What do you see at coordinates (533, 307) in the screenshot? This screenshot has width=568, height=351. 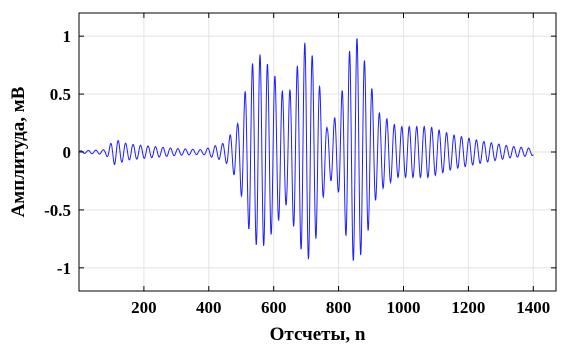 I see `x-tick-label: 1400` at bounding box center [533, 307].